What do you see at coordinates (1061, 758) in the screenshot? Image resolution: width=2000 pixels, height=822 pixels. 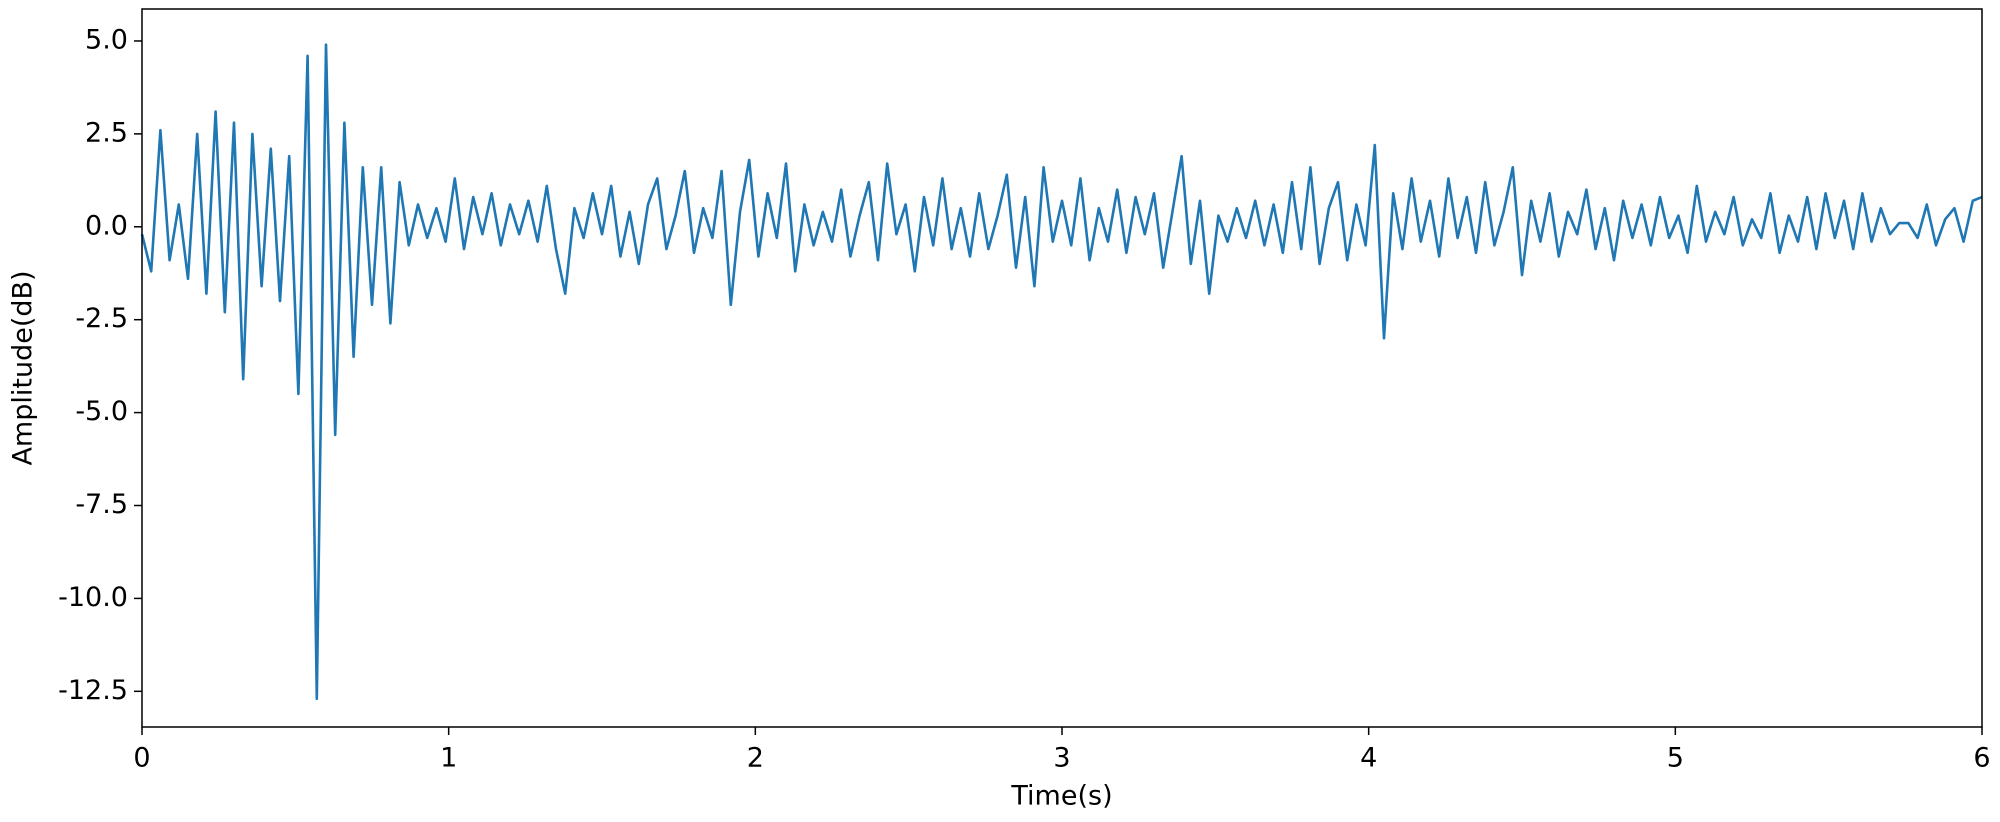 I see `x-tick-label: 3` at bounding box center [1061, 758].